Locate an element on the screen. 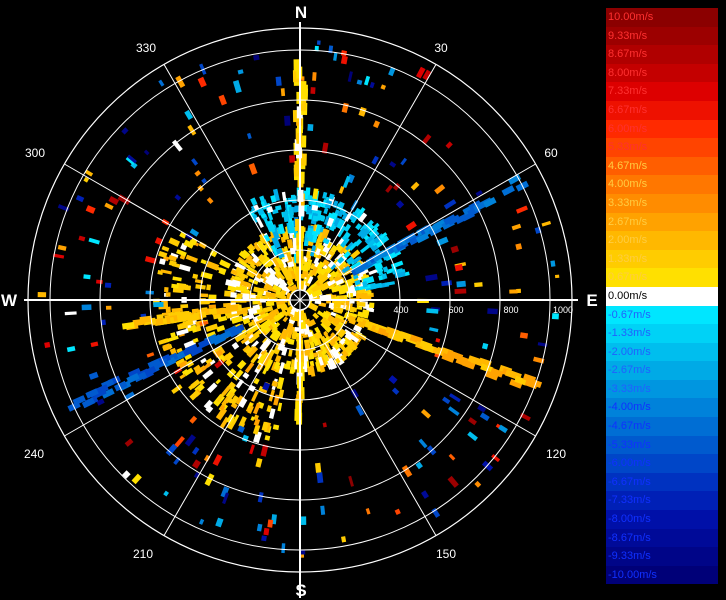 Image resolution: width=726 pixels, height=600 pixels. legend-label: -6.67m/s is located at coordinates (629, 481).